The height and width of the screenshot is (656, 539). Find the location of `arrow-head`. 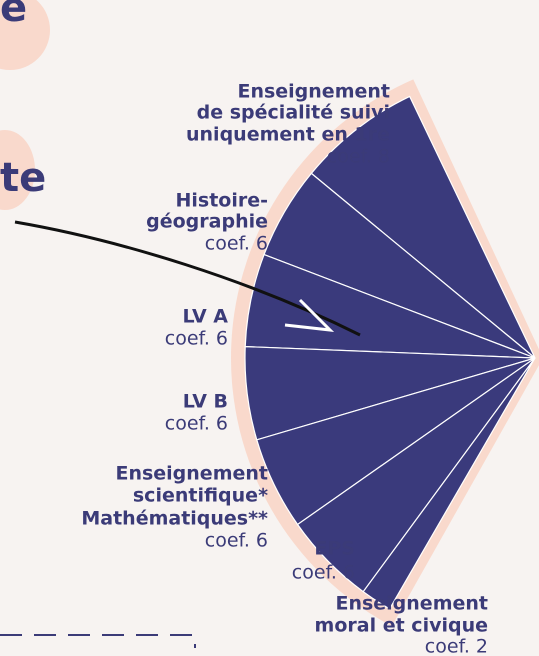

arrow-head is located at coordinates (309, 315).